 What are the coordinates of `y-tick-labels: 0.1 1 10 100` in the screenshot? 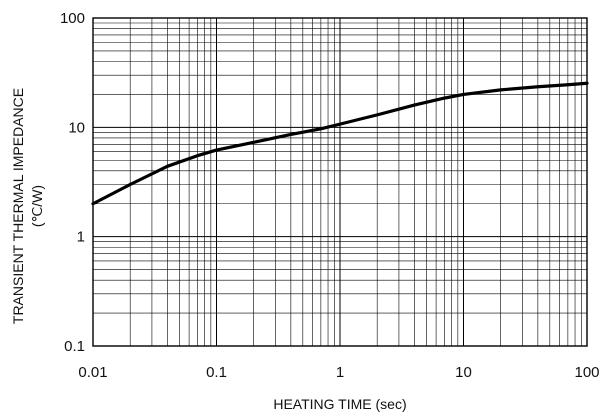 It's located at (72, 182).